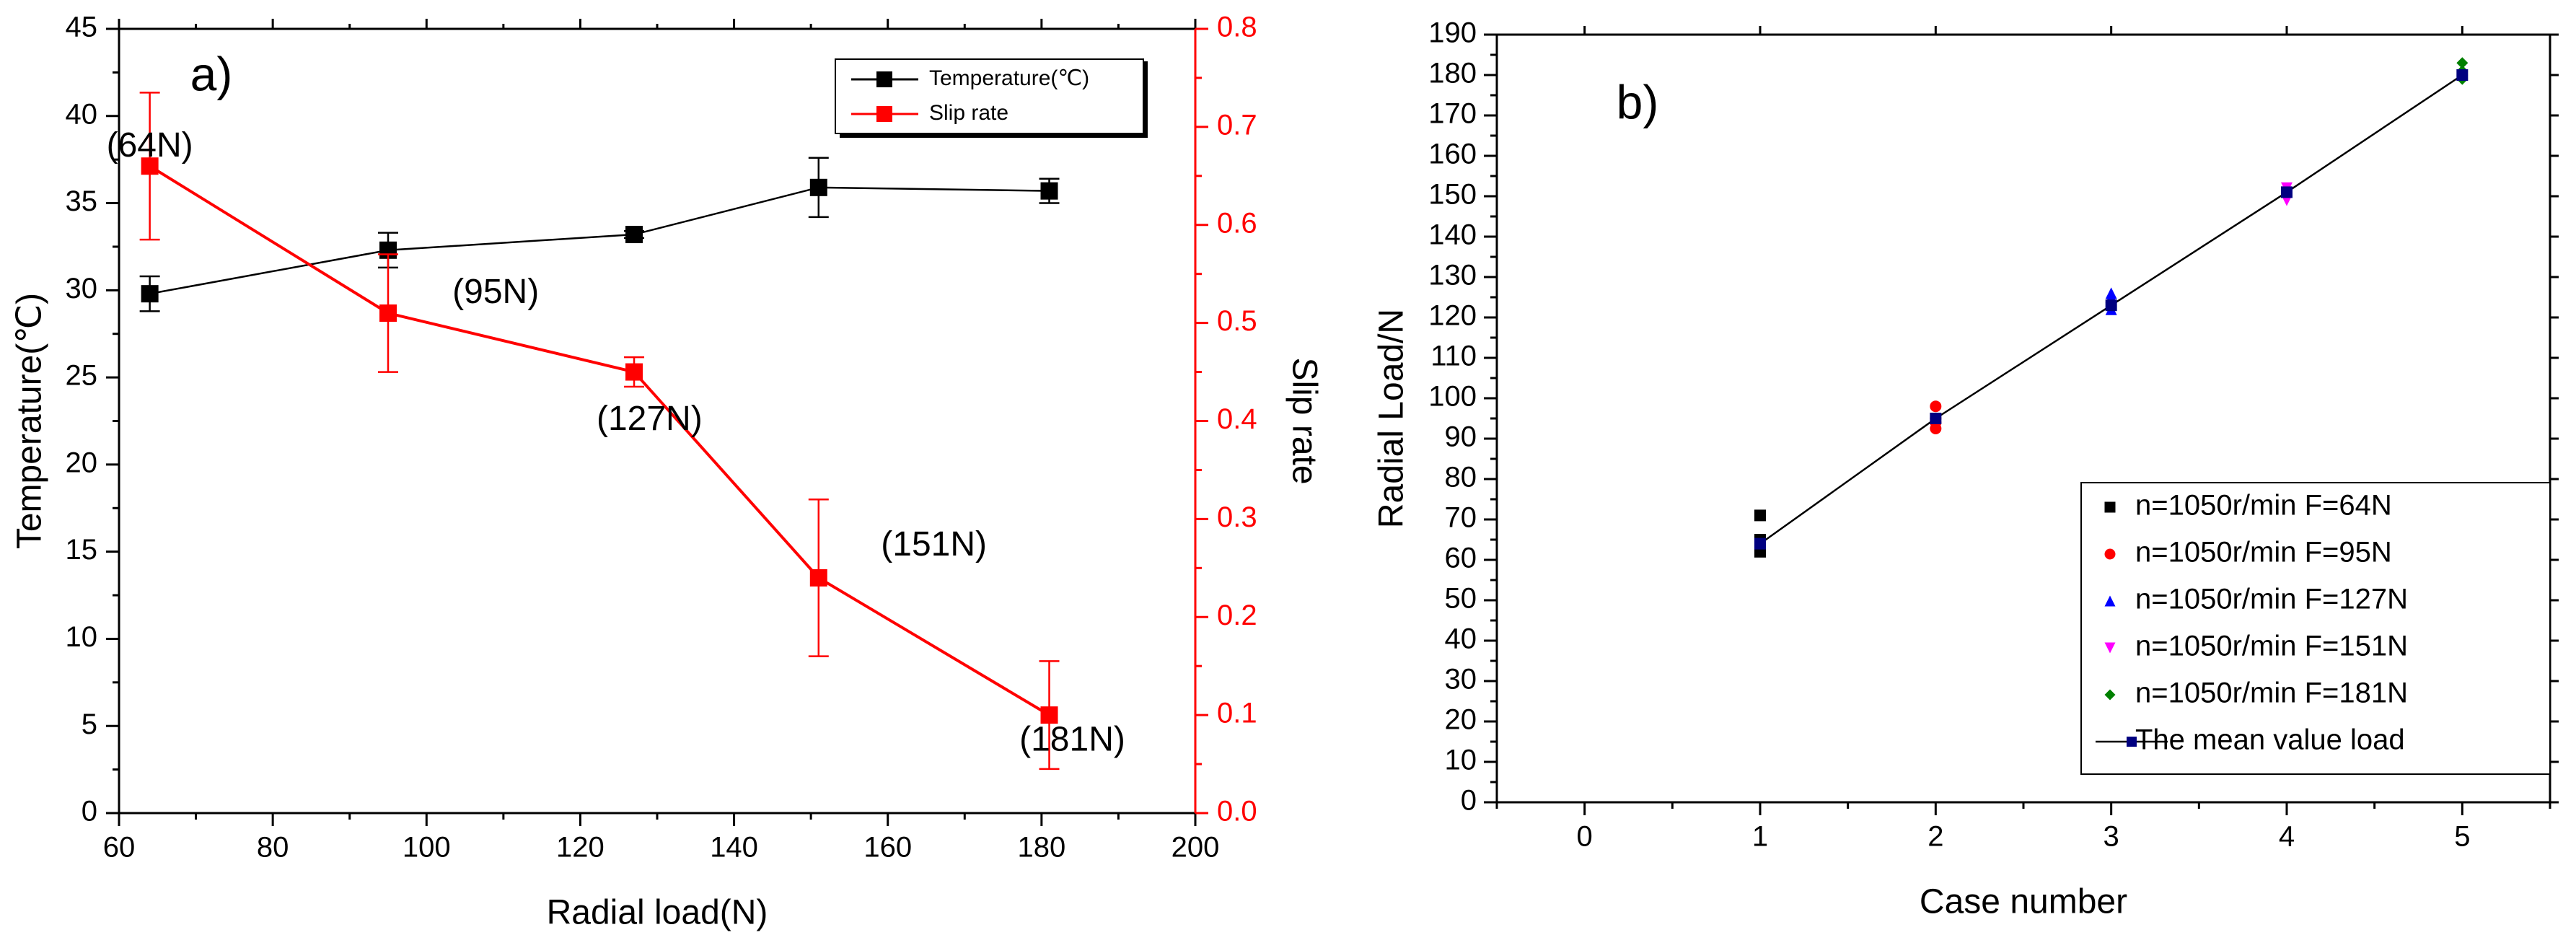 This screenshot has height=948, width=2576. I want to click on b-x-tick-label: 0, so click(1585, 837).